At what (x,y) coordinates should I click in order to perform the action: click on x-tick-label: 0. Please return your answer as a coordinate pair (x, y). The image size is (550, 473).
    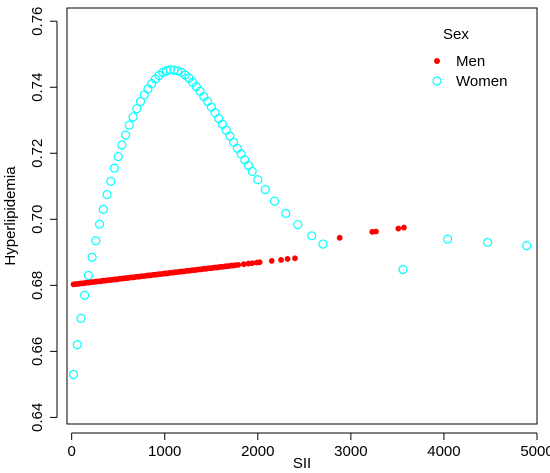
    Looking at the image, I should click on (71, 451).